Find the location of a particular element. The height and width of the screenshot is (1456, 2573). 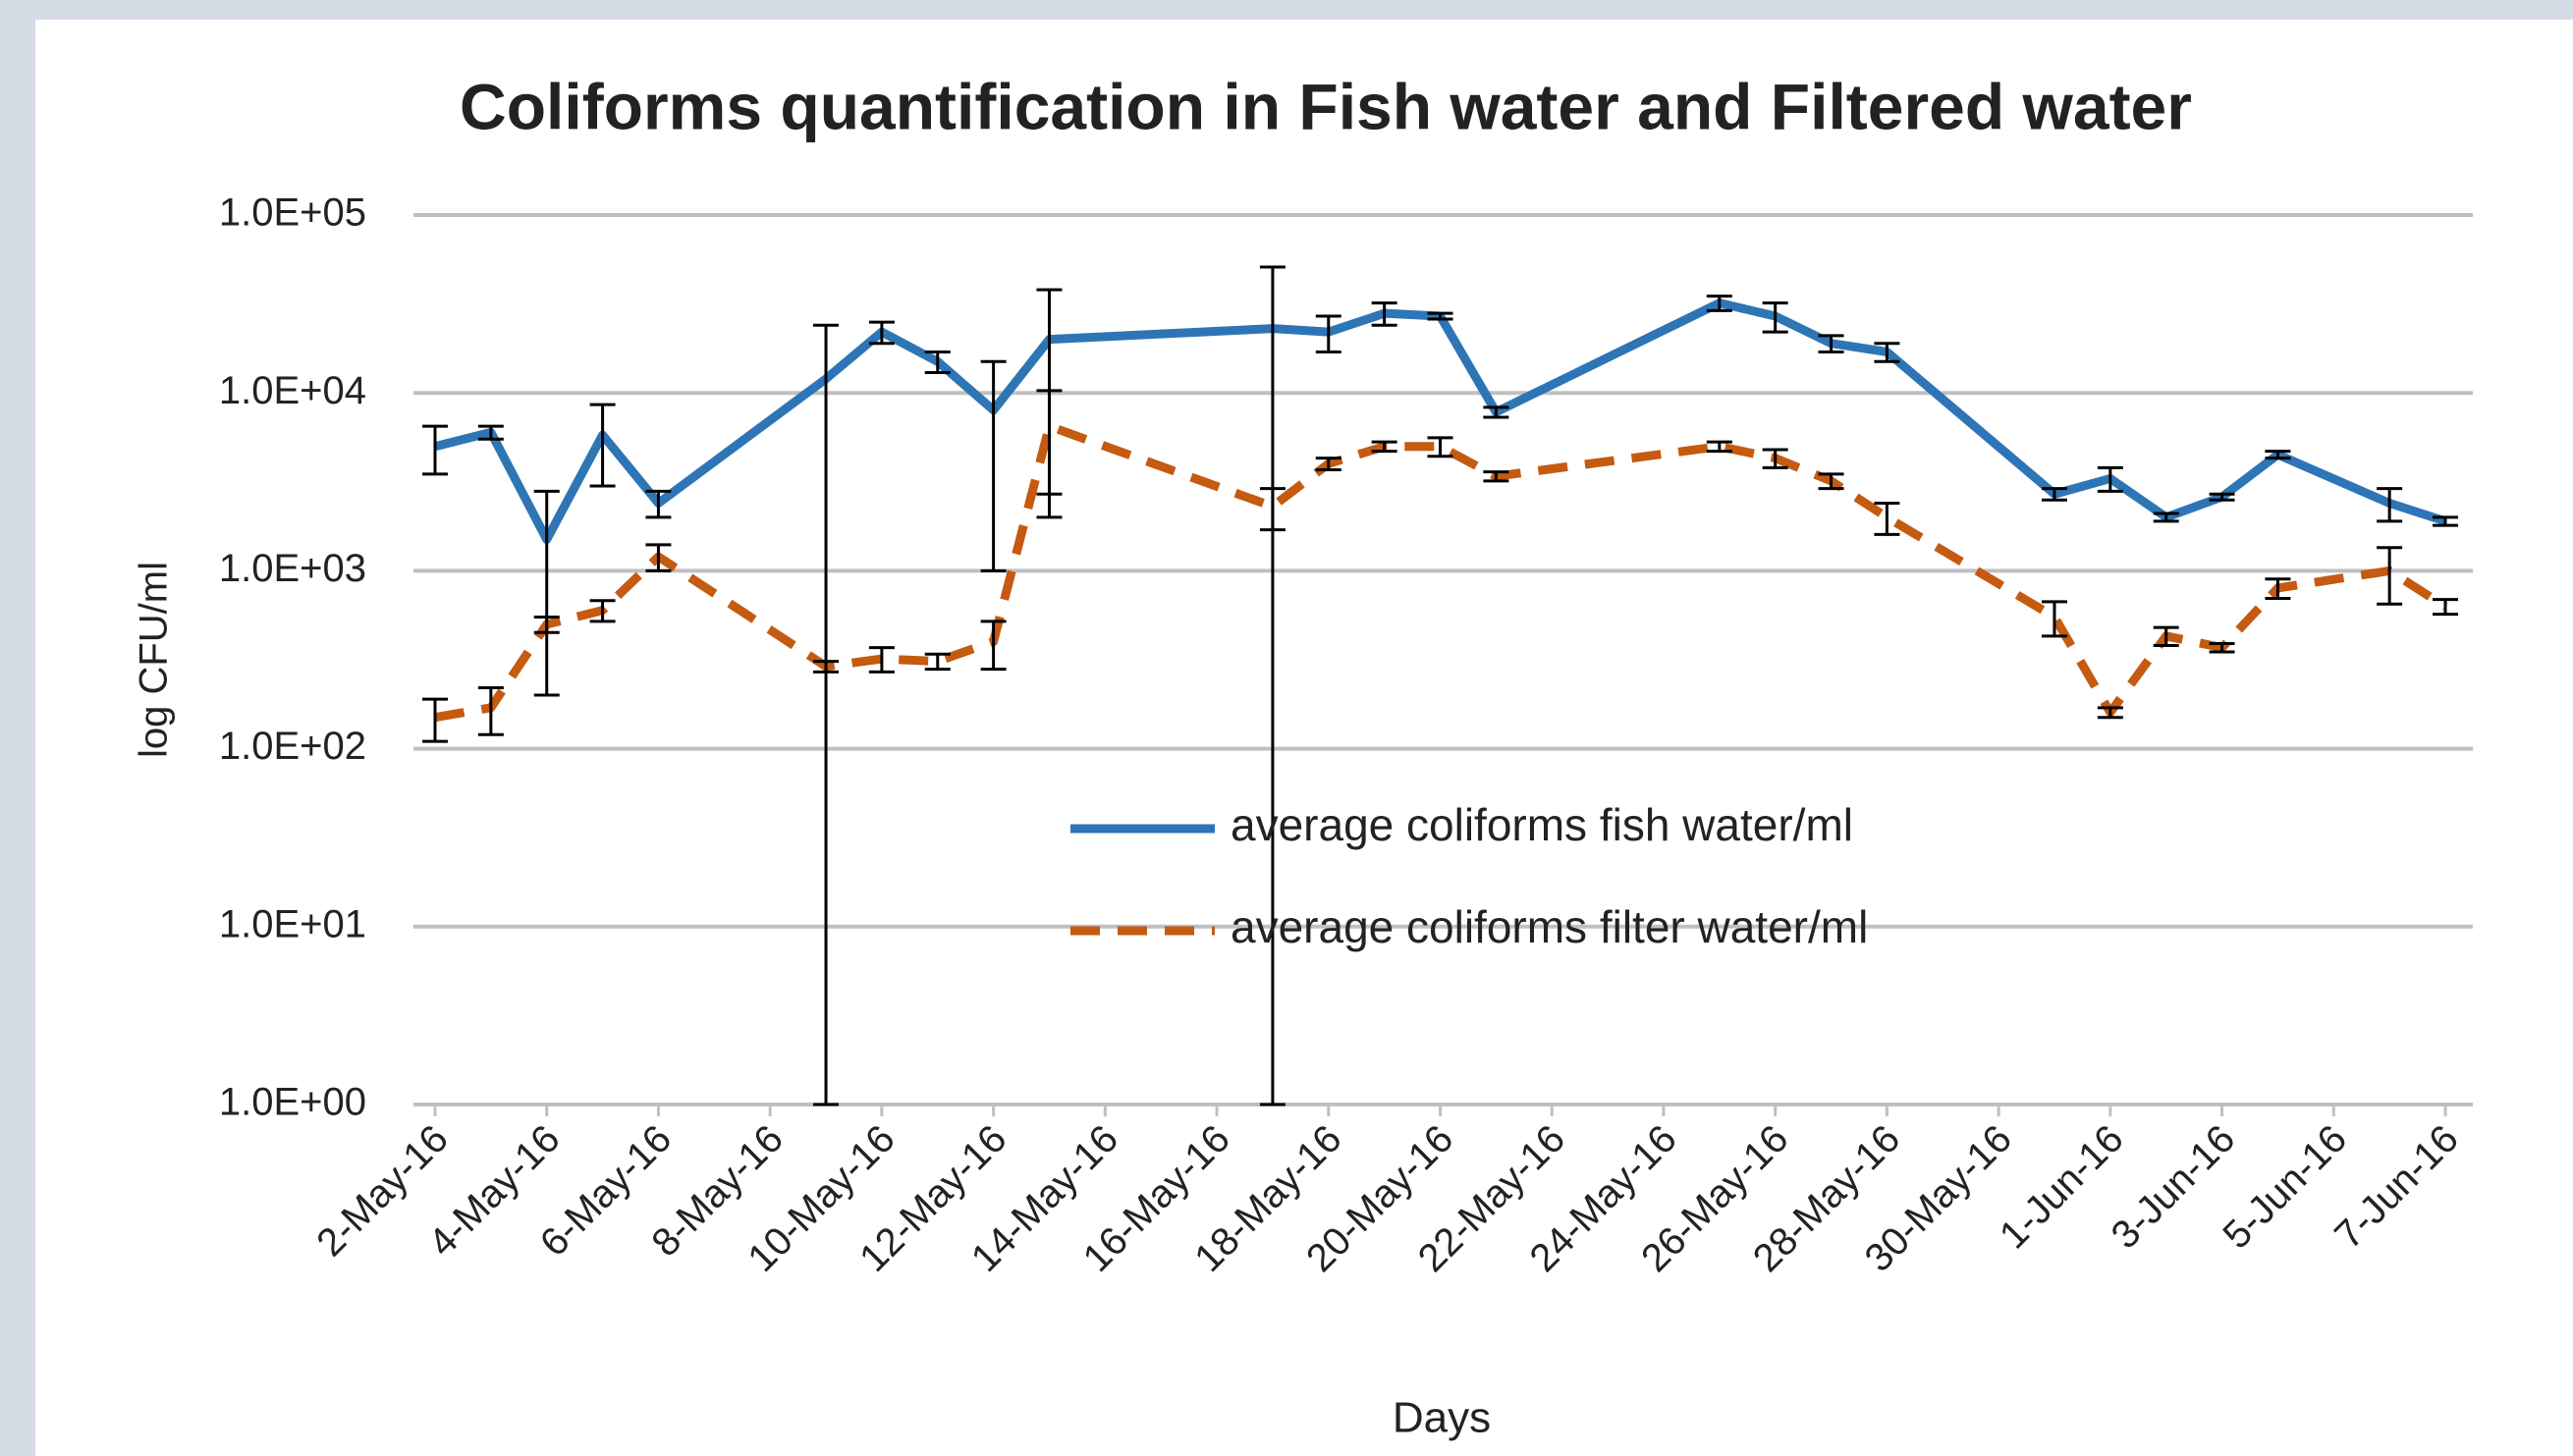

x-axis-label: Days is located at coordinates (1442, 1418).